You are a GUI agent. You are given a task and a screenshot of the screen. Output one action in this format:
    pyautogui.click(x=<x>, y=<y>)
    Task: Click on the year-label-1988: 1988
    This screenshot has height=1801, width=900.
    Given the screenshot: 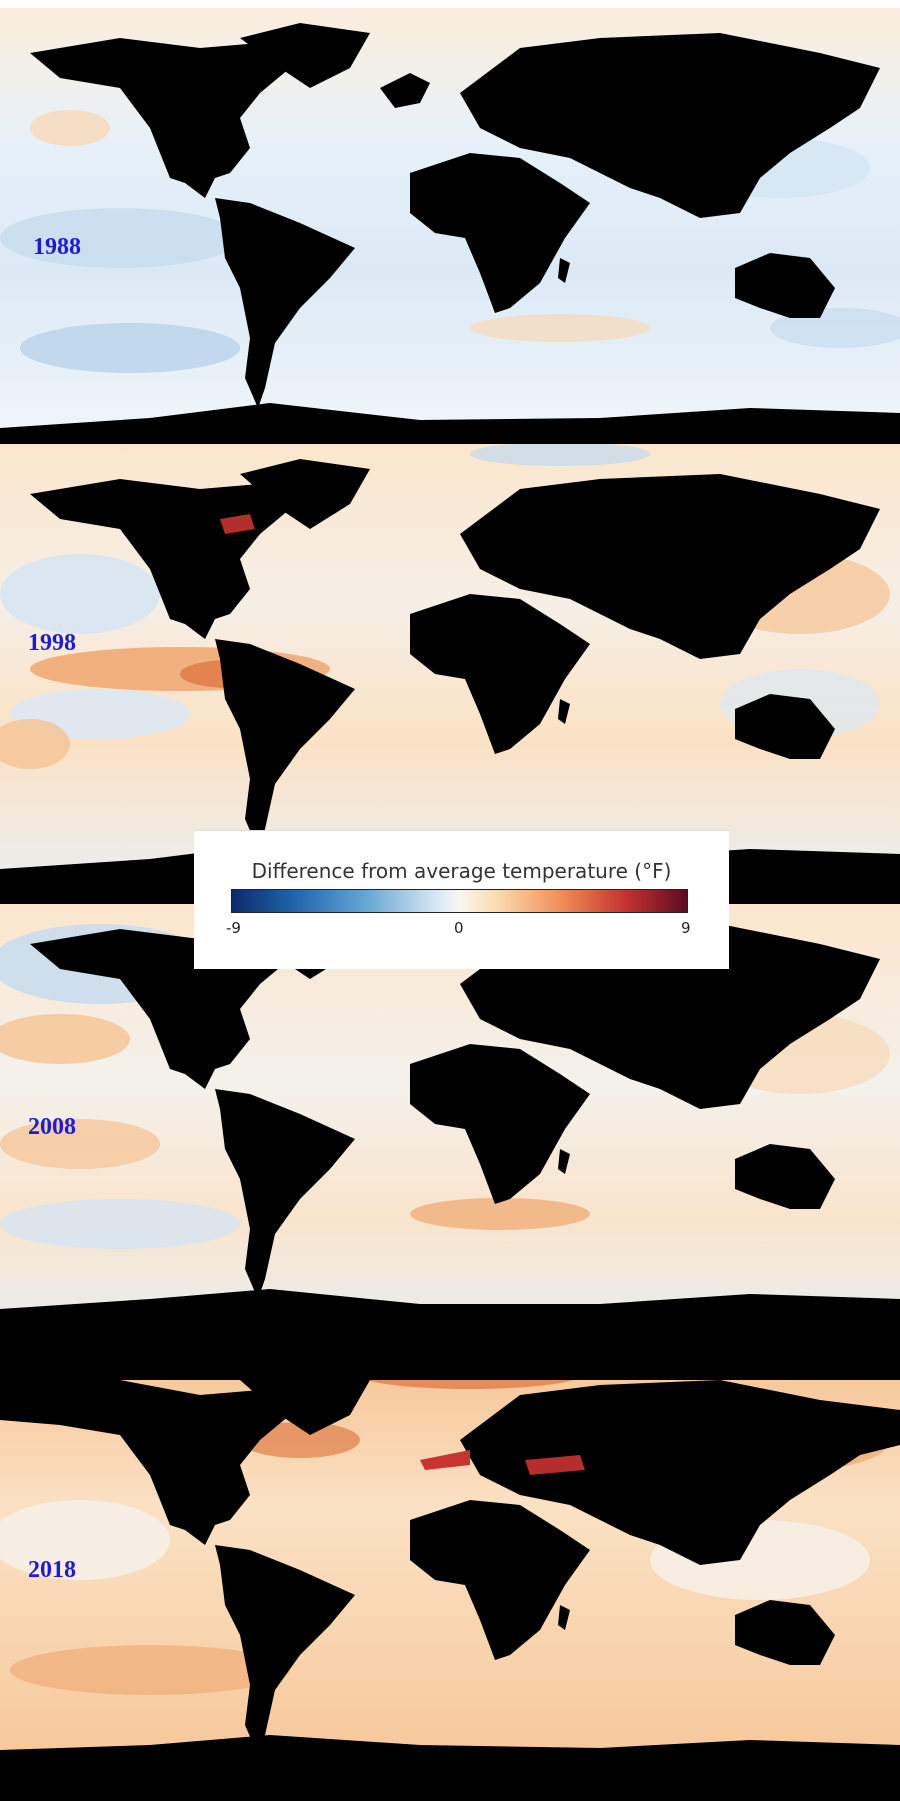 What is the action you would take?
    pyautogui.click(x=57, y=247)
    